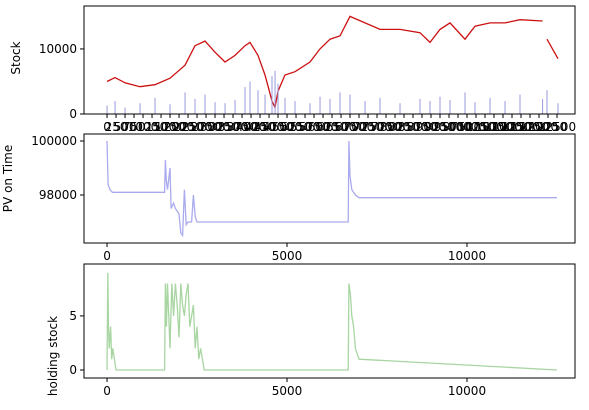  What do you see at coordinates (58, 49) in the screenshot?
I see `y-tick-label: 10000` at bounding box center [58, 49].